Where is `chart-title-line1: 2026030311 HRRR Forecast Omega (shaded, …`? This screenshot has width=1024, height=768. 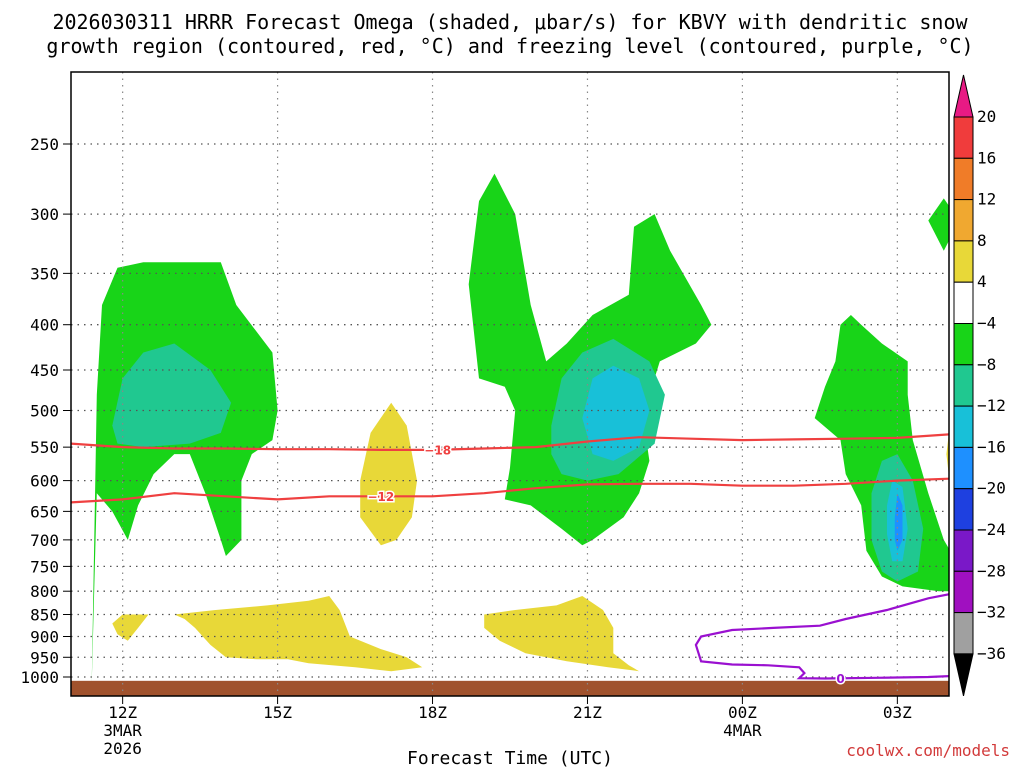
chart-title-line1: 2026030311 HRRR Forecast Omega (shaded, … is located at coordinates (510, 22).